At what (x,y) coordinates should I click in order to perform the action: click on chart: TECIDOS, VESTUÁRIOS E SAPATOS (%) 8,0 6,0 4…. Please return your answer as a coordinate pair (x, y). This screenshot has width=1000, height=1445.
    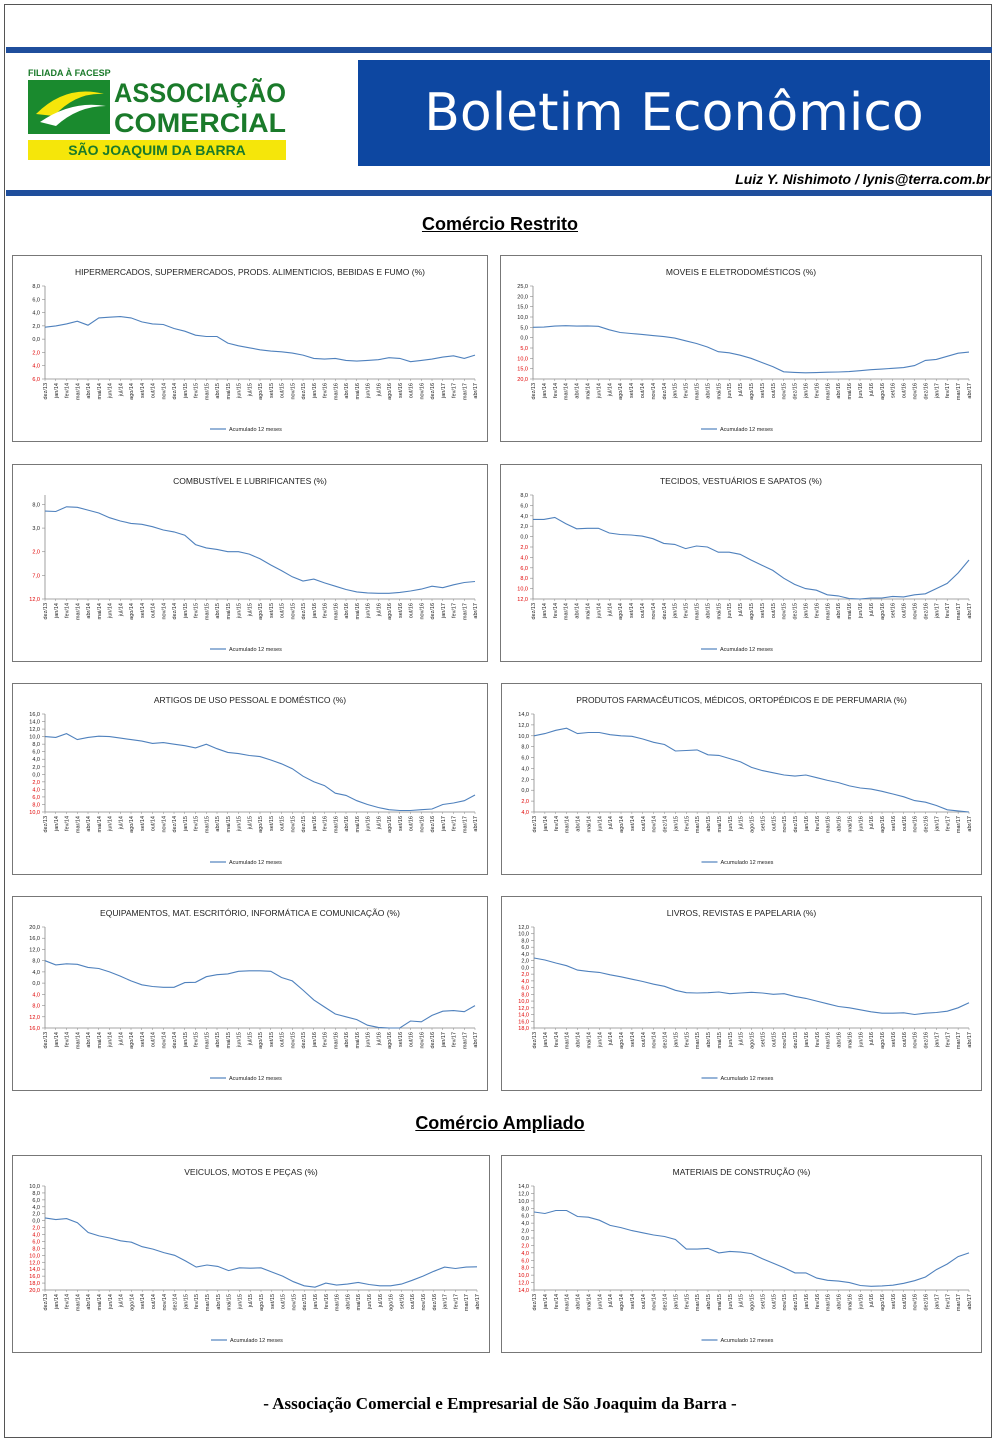
    Looking at the image, I should click on (745, 564).